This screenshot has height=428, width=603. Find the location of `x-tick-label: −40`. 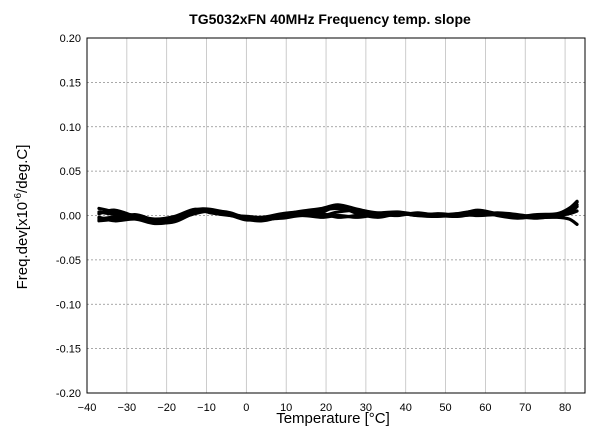

x-tick-label: −40 is located at coordinates (87, 408).